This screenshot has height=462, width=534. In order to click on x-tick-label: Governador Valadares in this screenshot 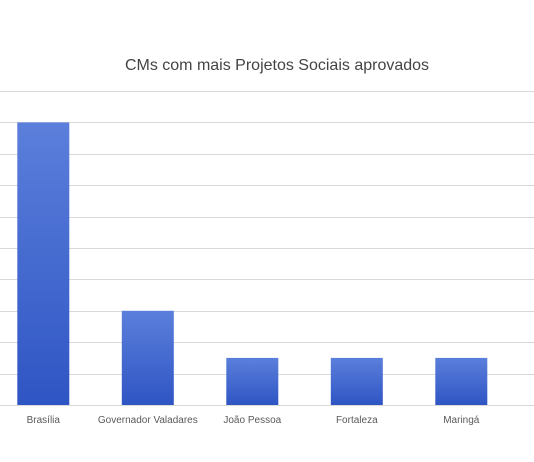, I will do `click(148, 420)`.